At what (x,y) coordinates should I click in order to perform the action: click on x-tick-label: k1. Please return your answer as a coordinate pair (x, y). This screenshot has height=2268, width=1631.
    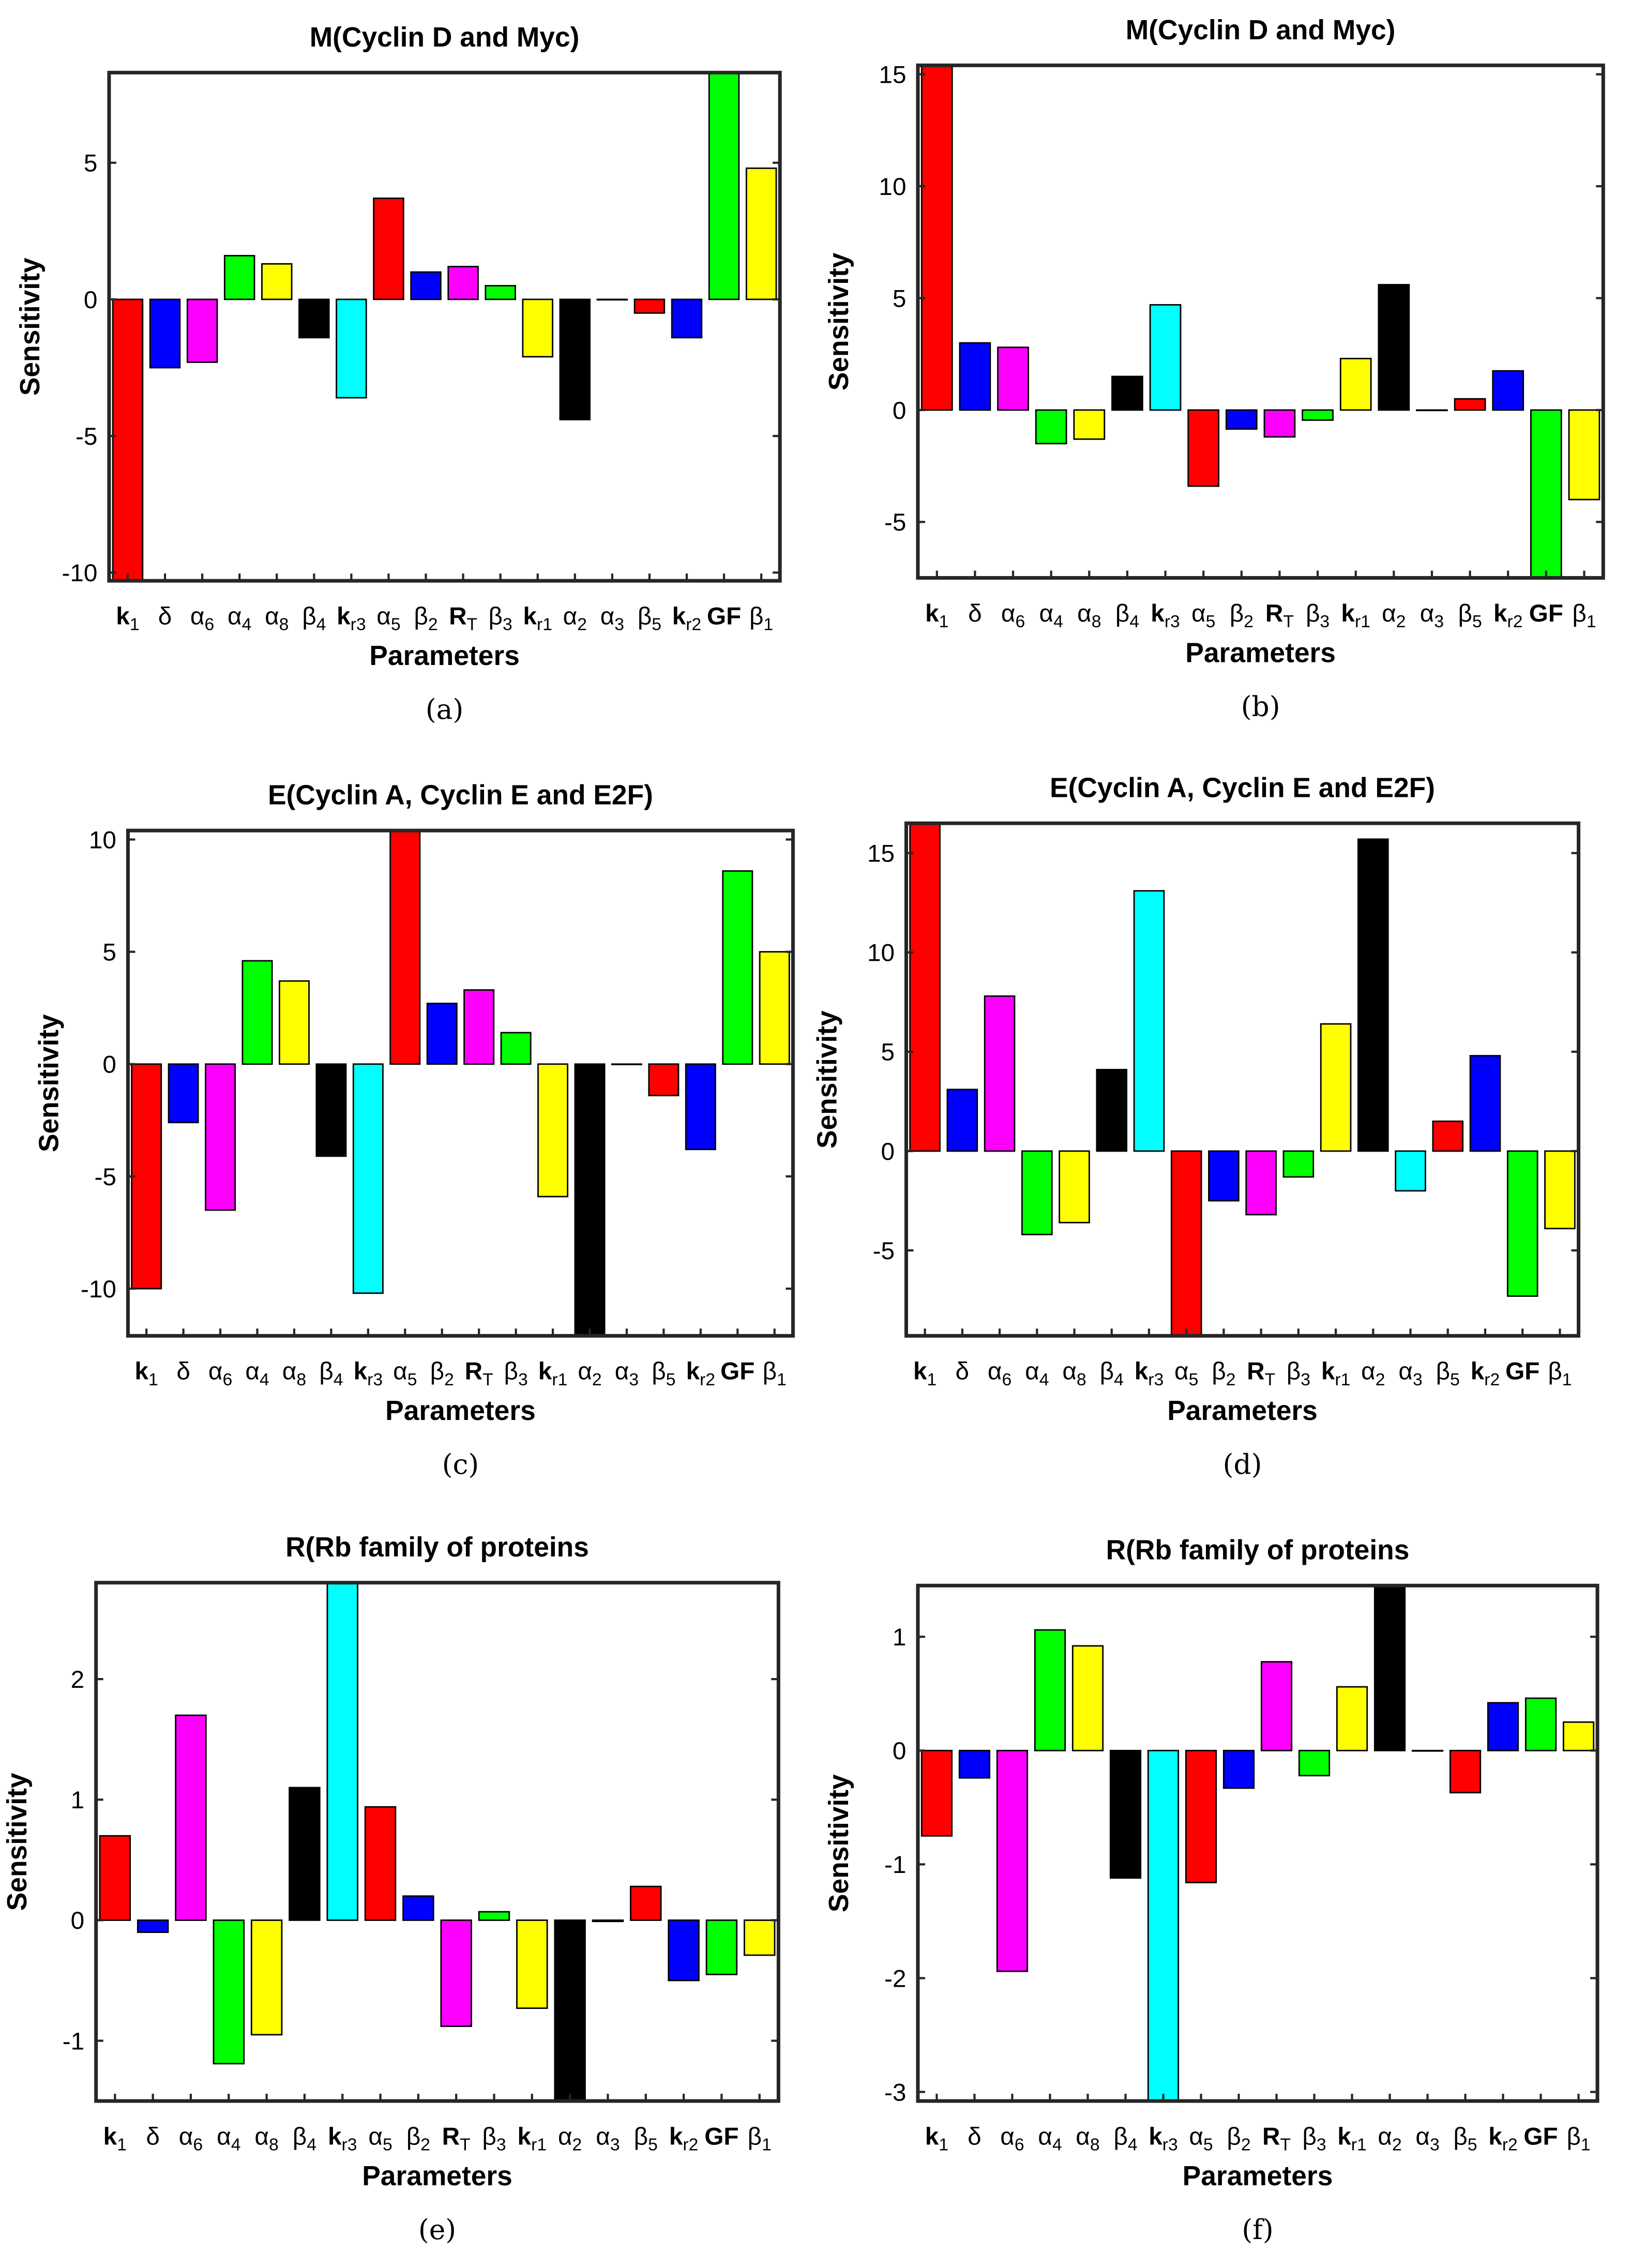
    Looking at the image, I should click on (936, 615).